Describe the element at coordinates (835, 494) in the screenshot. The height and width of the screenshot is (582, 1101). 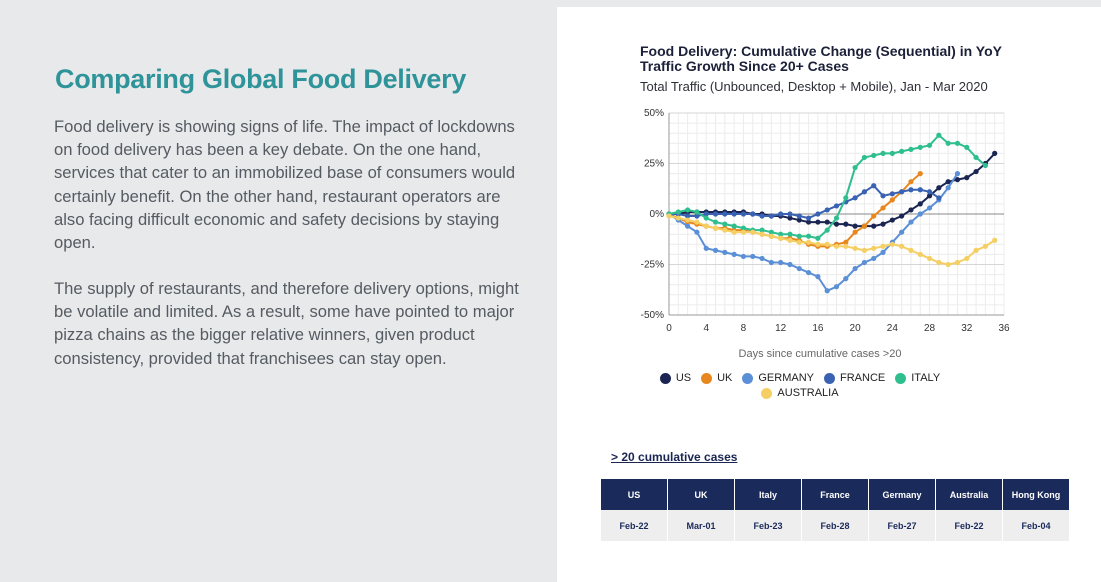
I see `table-header: France` at that location.